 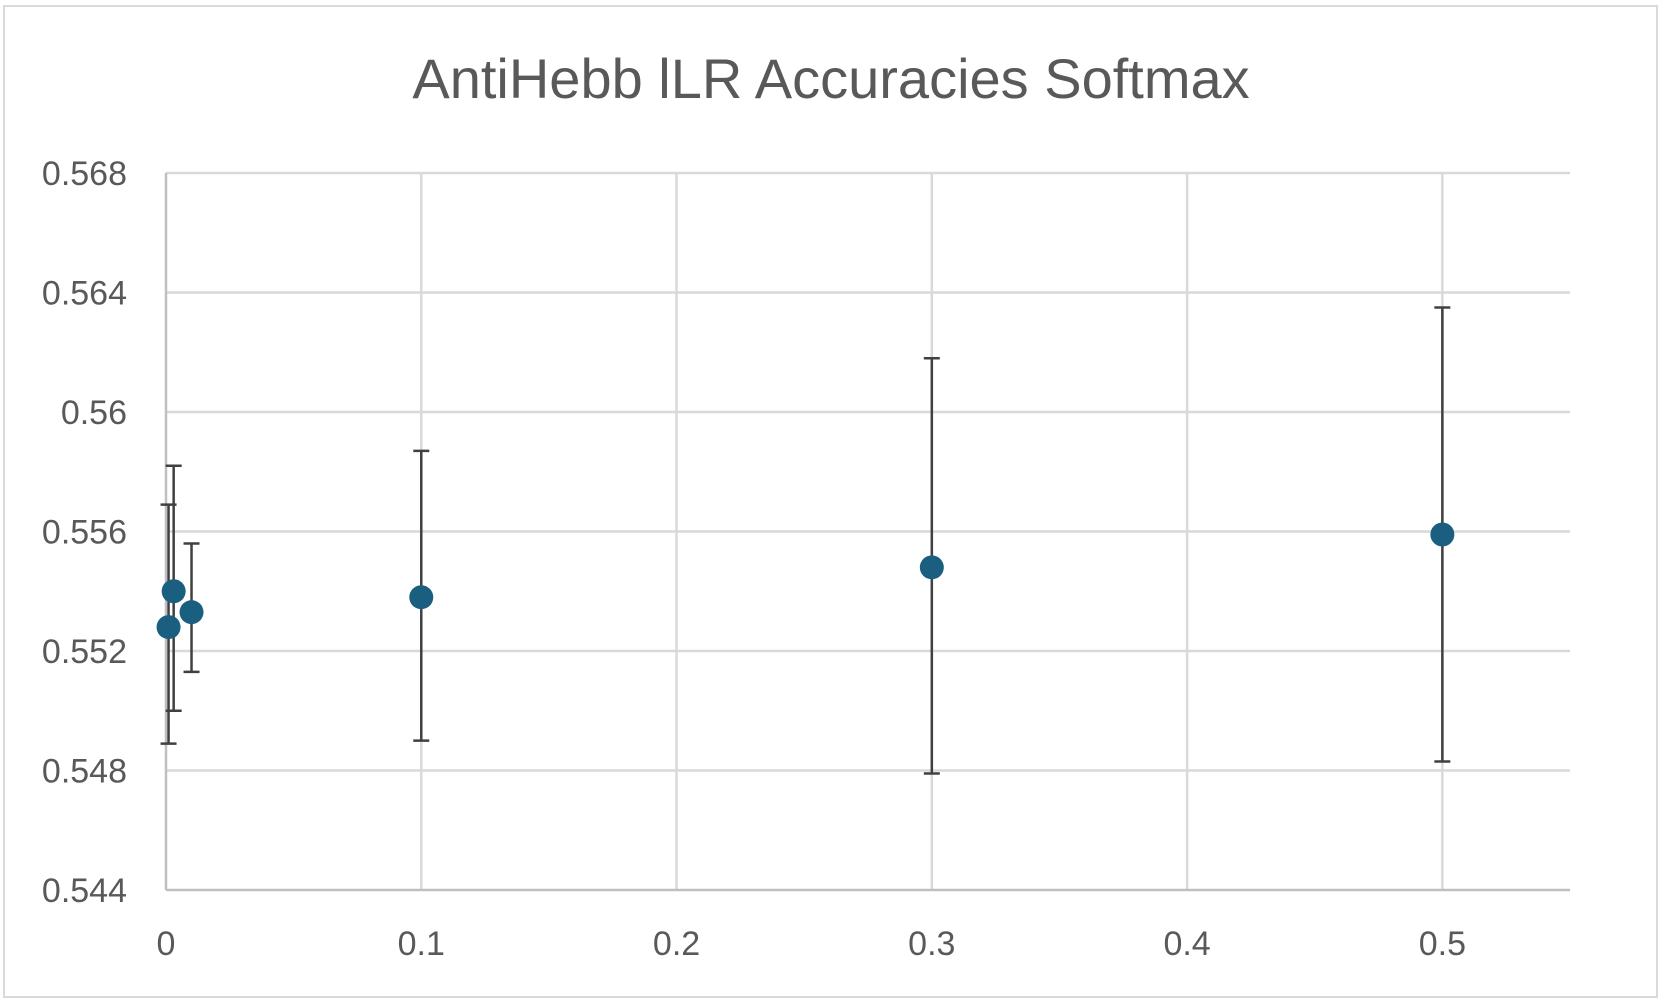 I want to click on y-tick-label: 0.556, so click(x=84, y=533).